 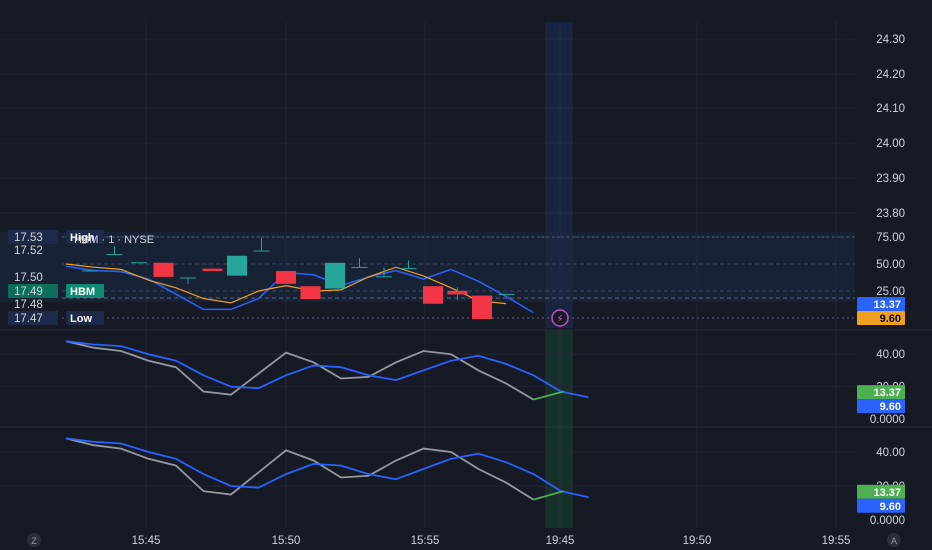 What do you see at coordinates (146, 541) in the screenshot?
I see `time-tick-0: 15:45` at bounding box center [146, 541].